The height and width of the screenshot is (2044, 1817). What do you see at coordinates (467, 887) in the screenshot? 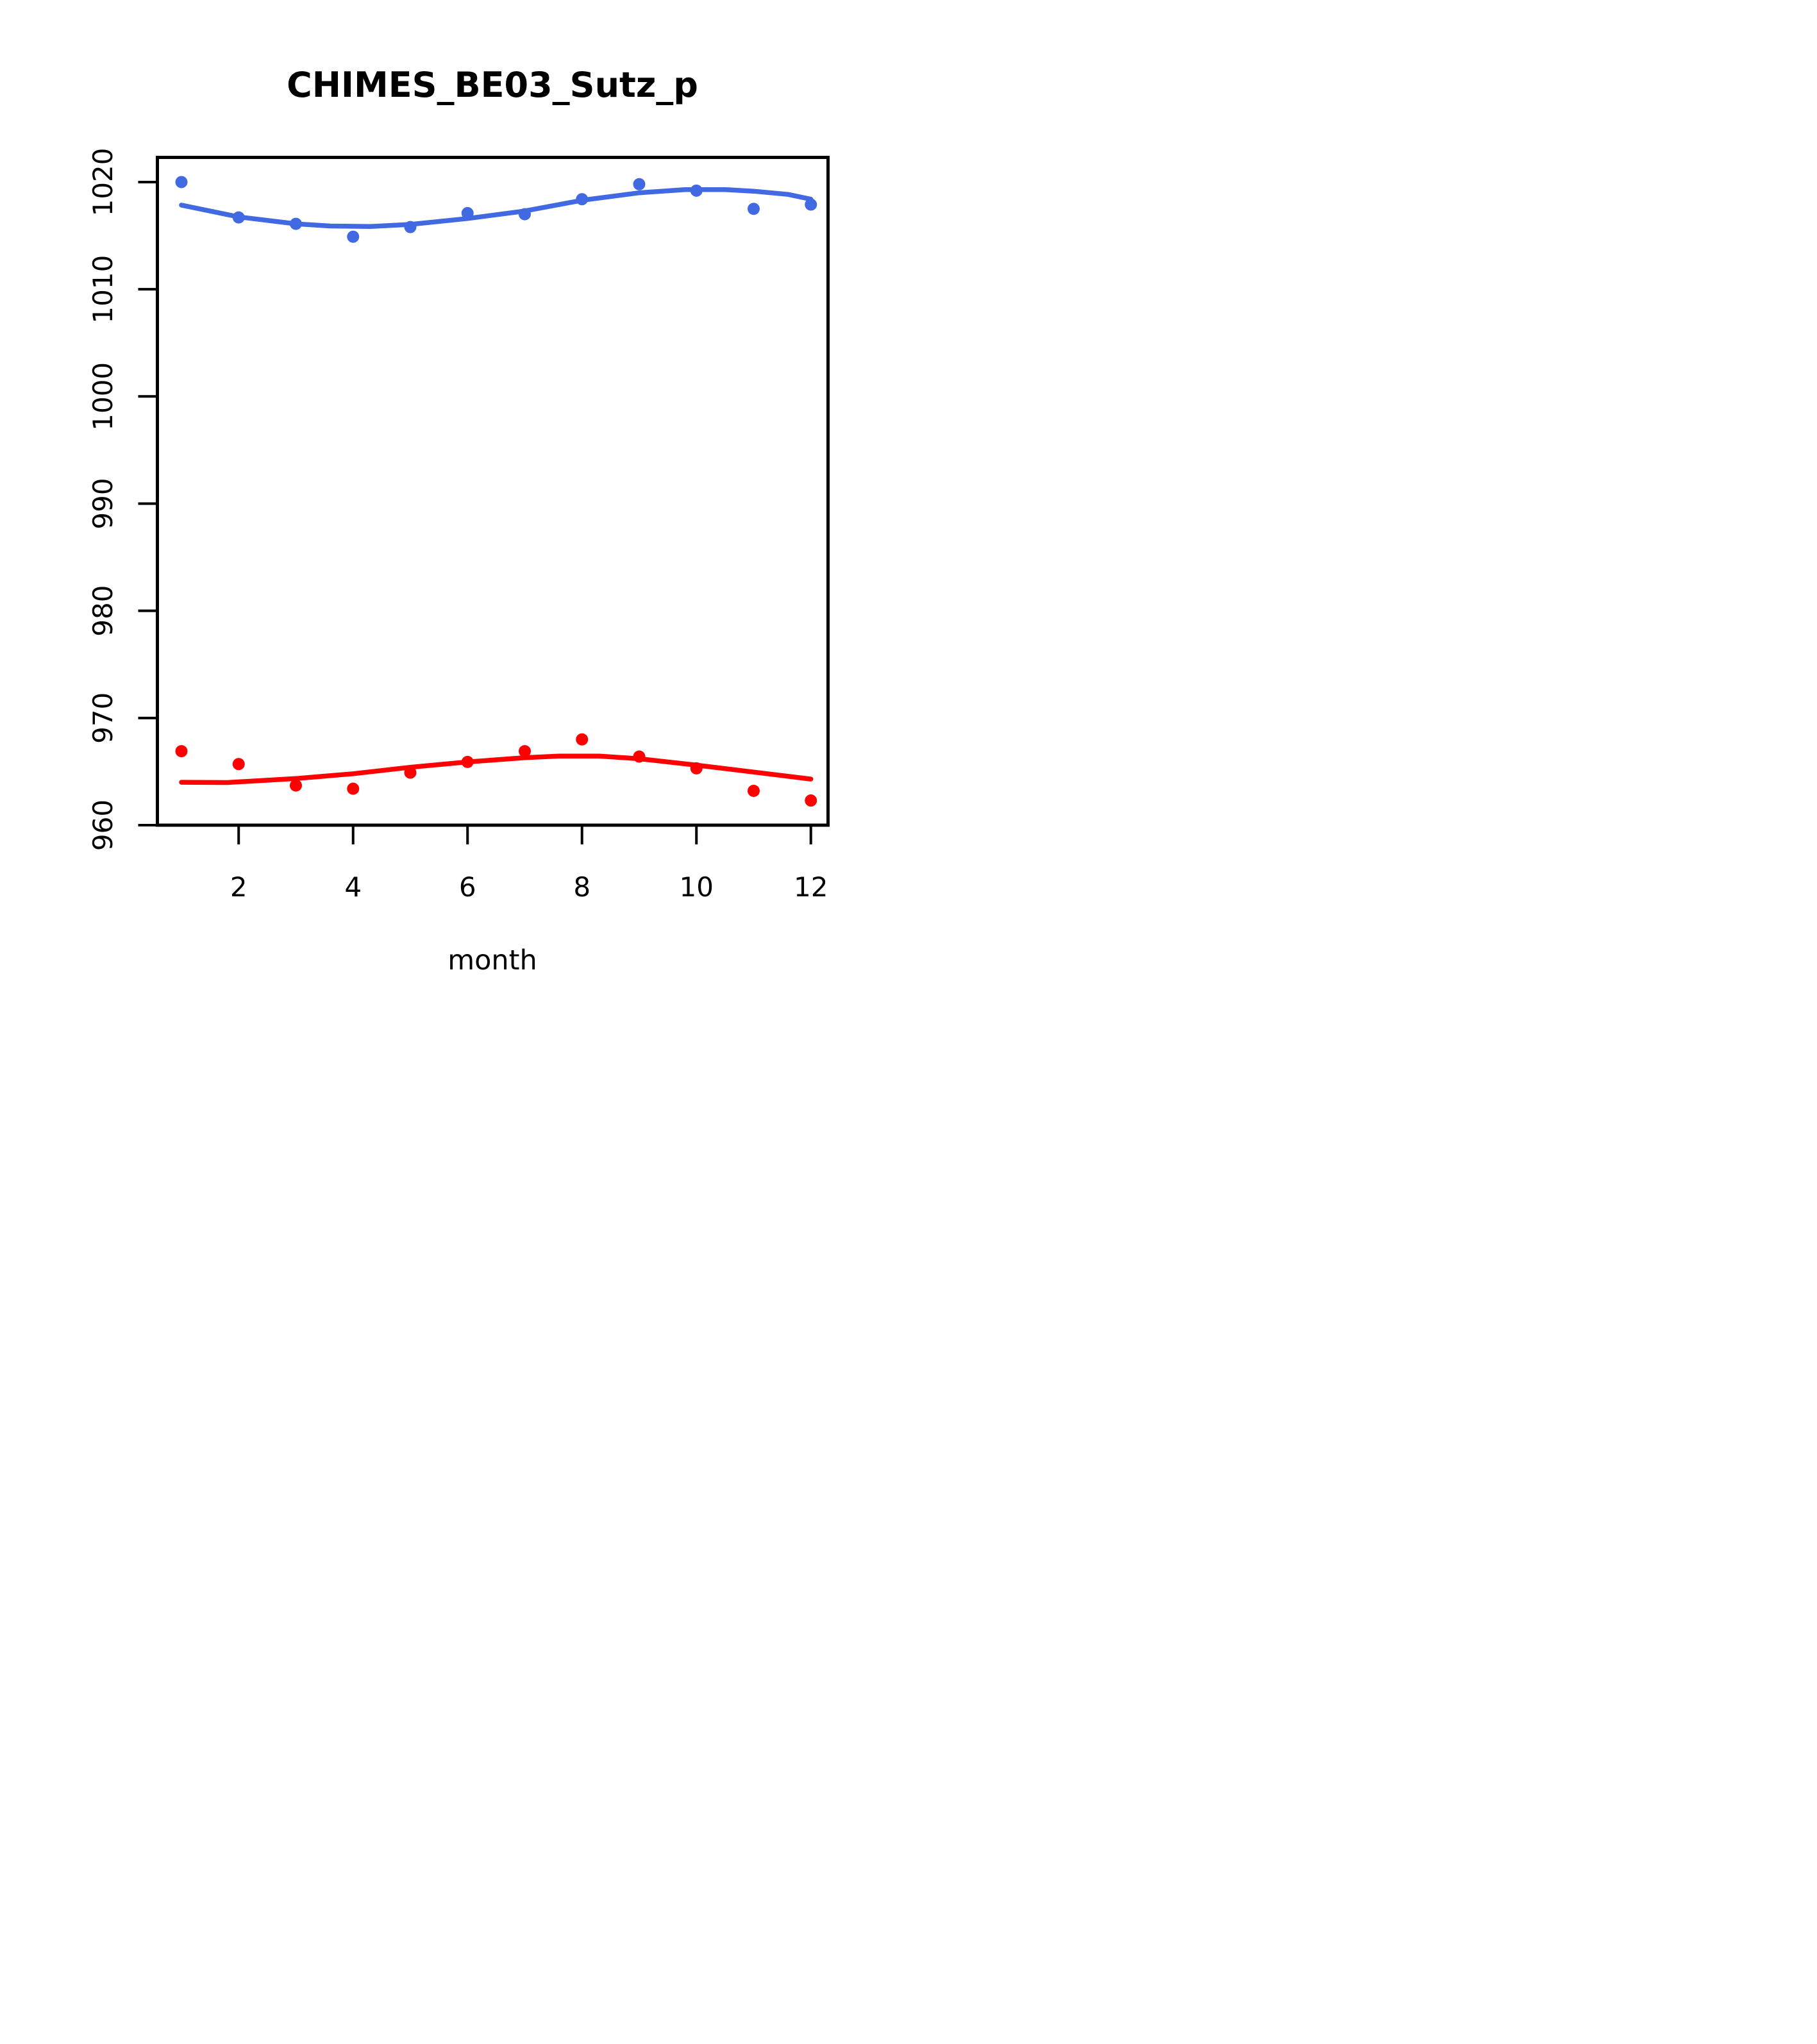
I see `x-tick-label: 6` at bounding box center [467, 887].